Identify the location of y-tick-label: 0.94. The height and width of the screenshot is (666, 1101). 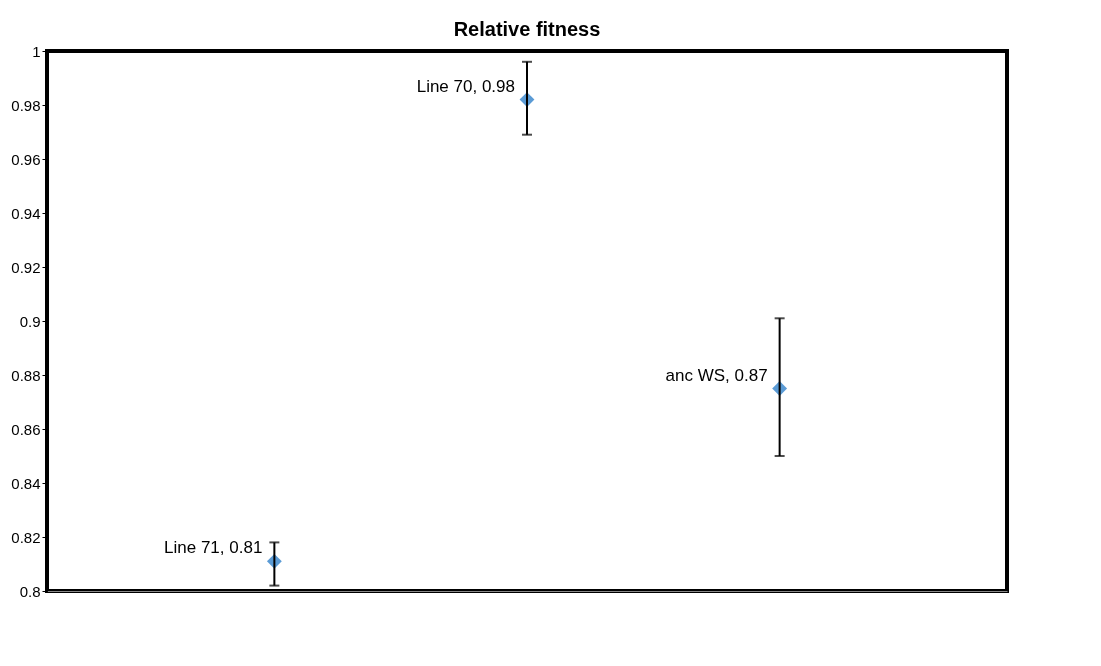
(26, 213).